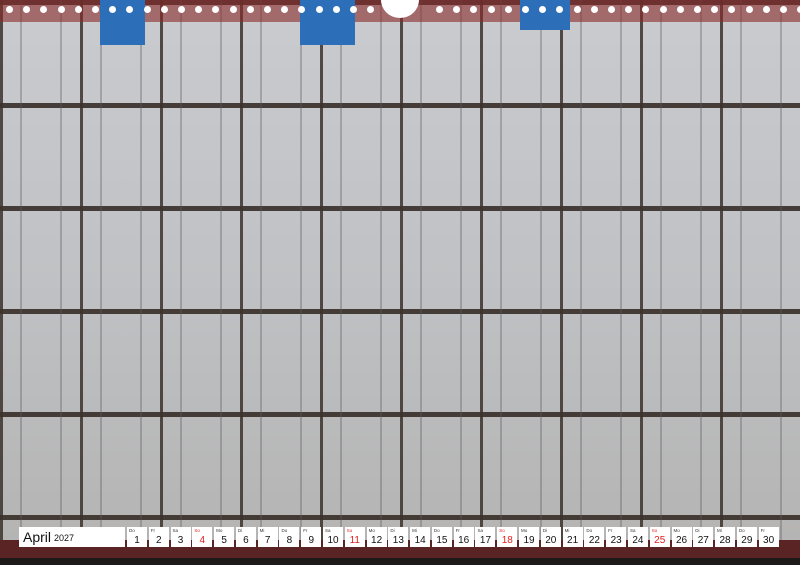 The height and width of the screenshot is (565, 800). I want to click on day-number: 11, so click(354, 540).